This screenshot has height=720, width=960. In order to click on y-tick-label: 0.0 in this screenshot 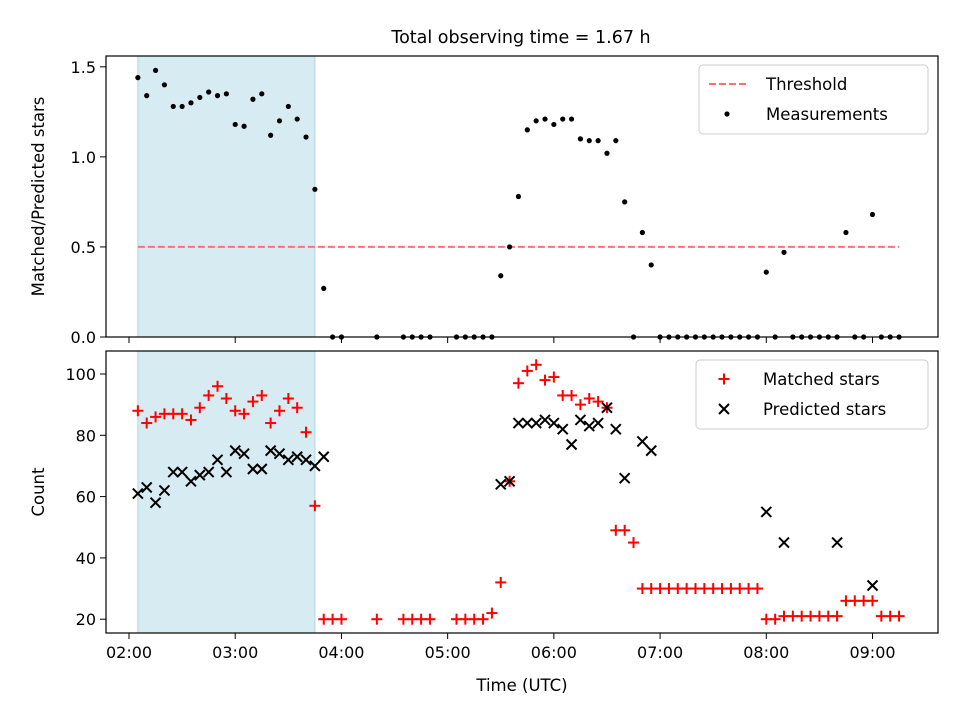, I will do `click(83, 337)`.